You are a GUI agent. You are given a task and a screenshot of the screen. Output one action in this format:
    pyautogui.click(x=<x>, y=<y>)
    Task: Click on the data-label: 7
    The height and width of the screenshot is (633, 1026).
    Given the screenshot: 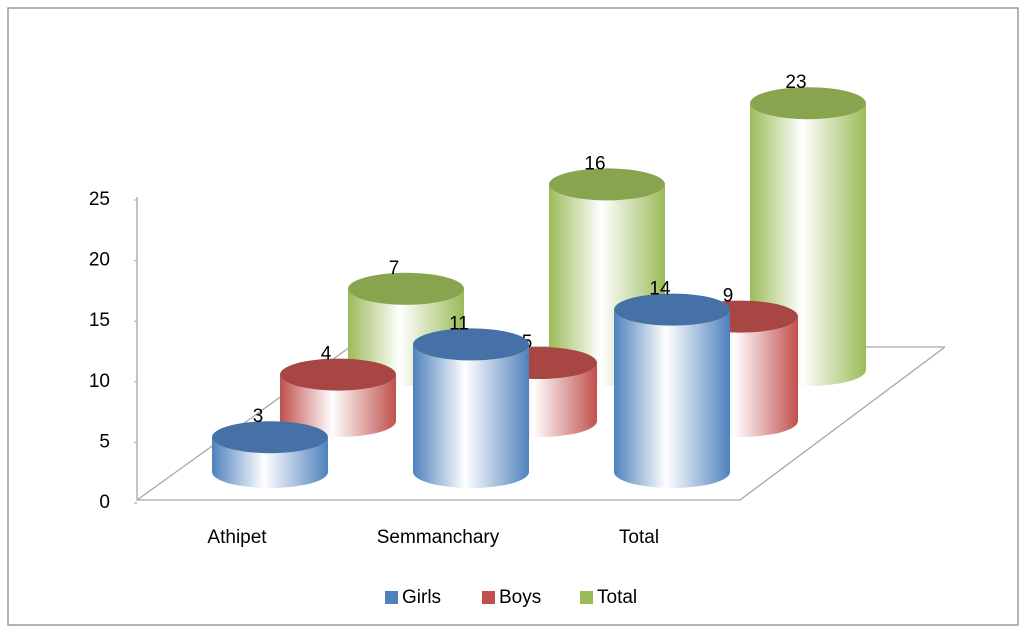 What is the action you would take?
    pyautogui.click(x=394, y=268)
    